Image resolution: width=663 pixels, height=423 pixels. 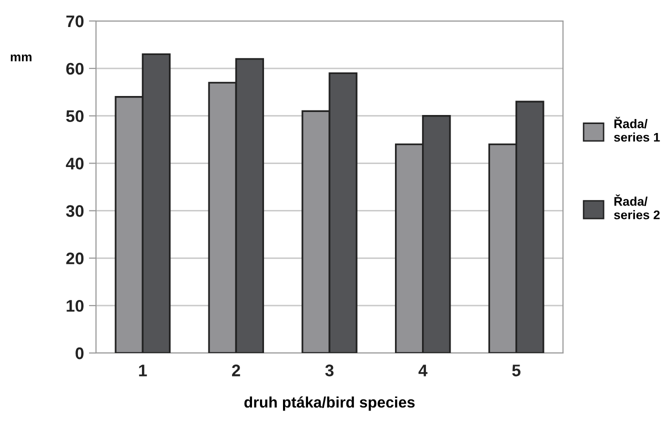 I want to click on y-axis-title: mm, so click(x=21, y=58).